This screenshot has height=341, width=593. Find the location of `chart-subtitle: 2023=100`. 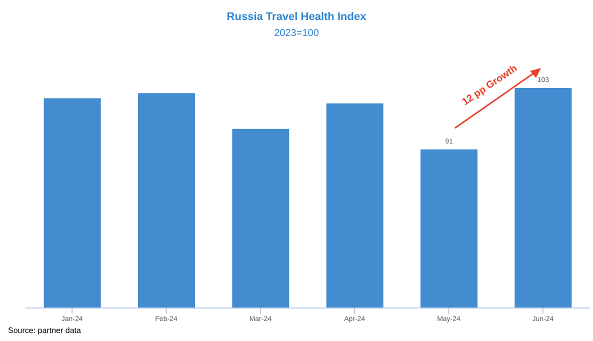

chart-subtitle: 2023=100 is located at coordinates (296, 33).